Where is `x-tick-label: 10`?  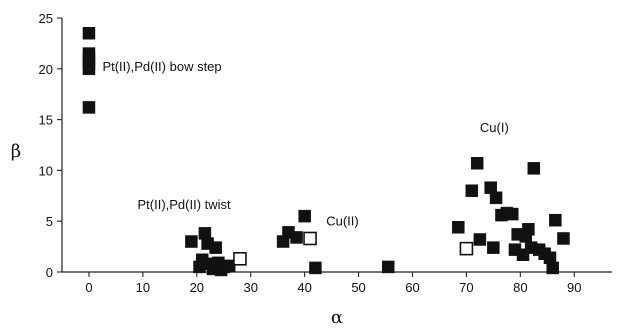
x-tick-label: 10 is located at coordinates (143, 287).